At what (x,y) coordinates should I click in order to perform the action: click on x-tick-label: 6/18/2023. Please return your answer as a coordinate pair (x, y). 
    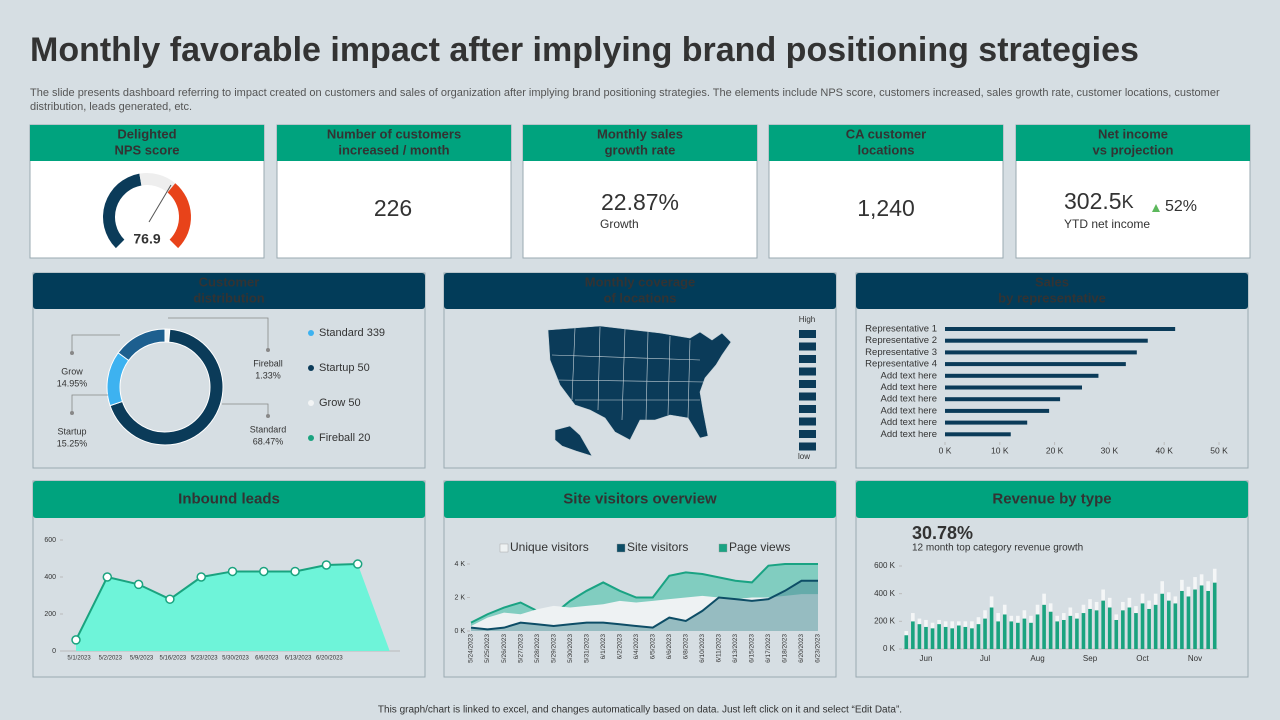
    Looking at the image, I should click on (785, 648).